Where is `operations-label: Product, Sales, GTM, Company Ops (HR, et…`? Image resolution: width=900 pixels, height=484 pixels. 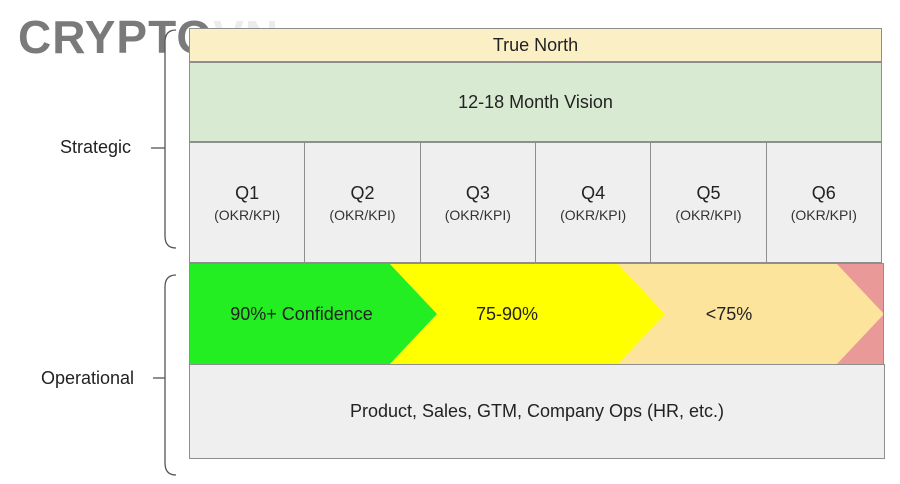 operations-label: Product, Sales, GTM, Company Ops (HR, et… is located at coordinates (537, 411).